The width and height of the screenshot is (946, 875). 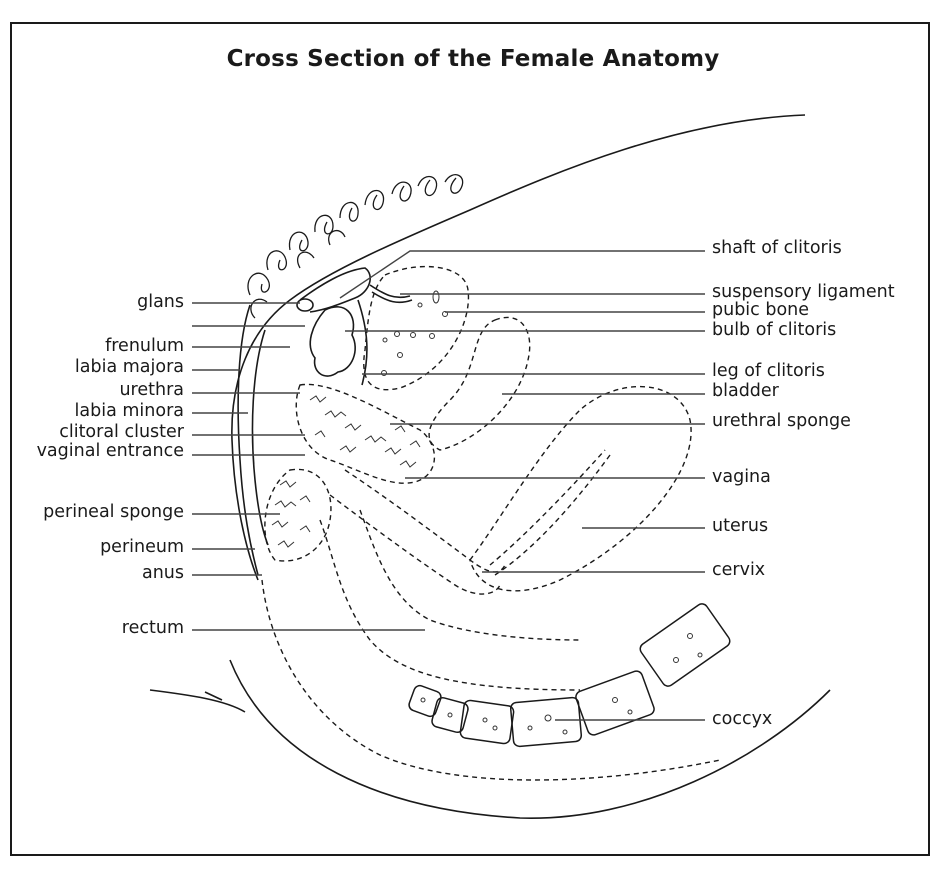 What do you see at coordinates (738, 570) in the screenshot?
I see `label-cervix: cervix` at bounding box center [738, 570].